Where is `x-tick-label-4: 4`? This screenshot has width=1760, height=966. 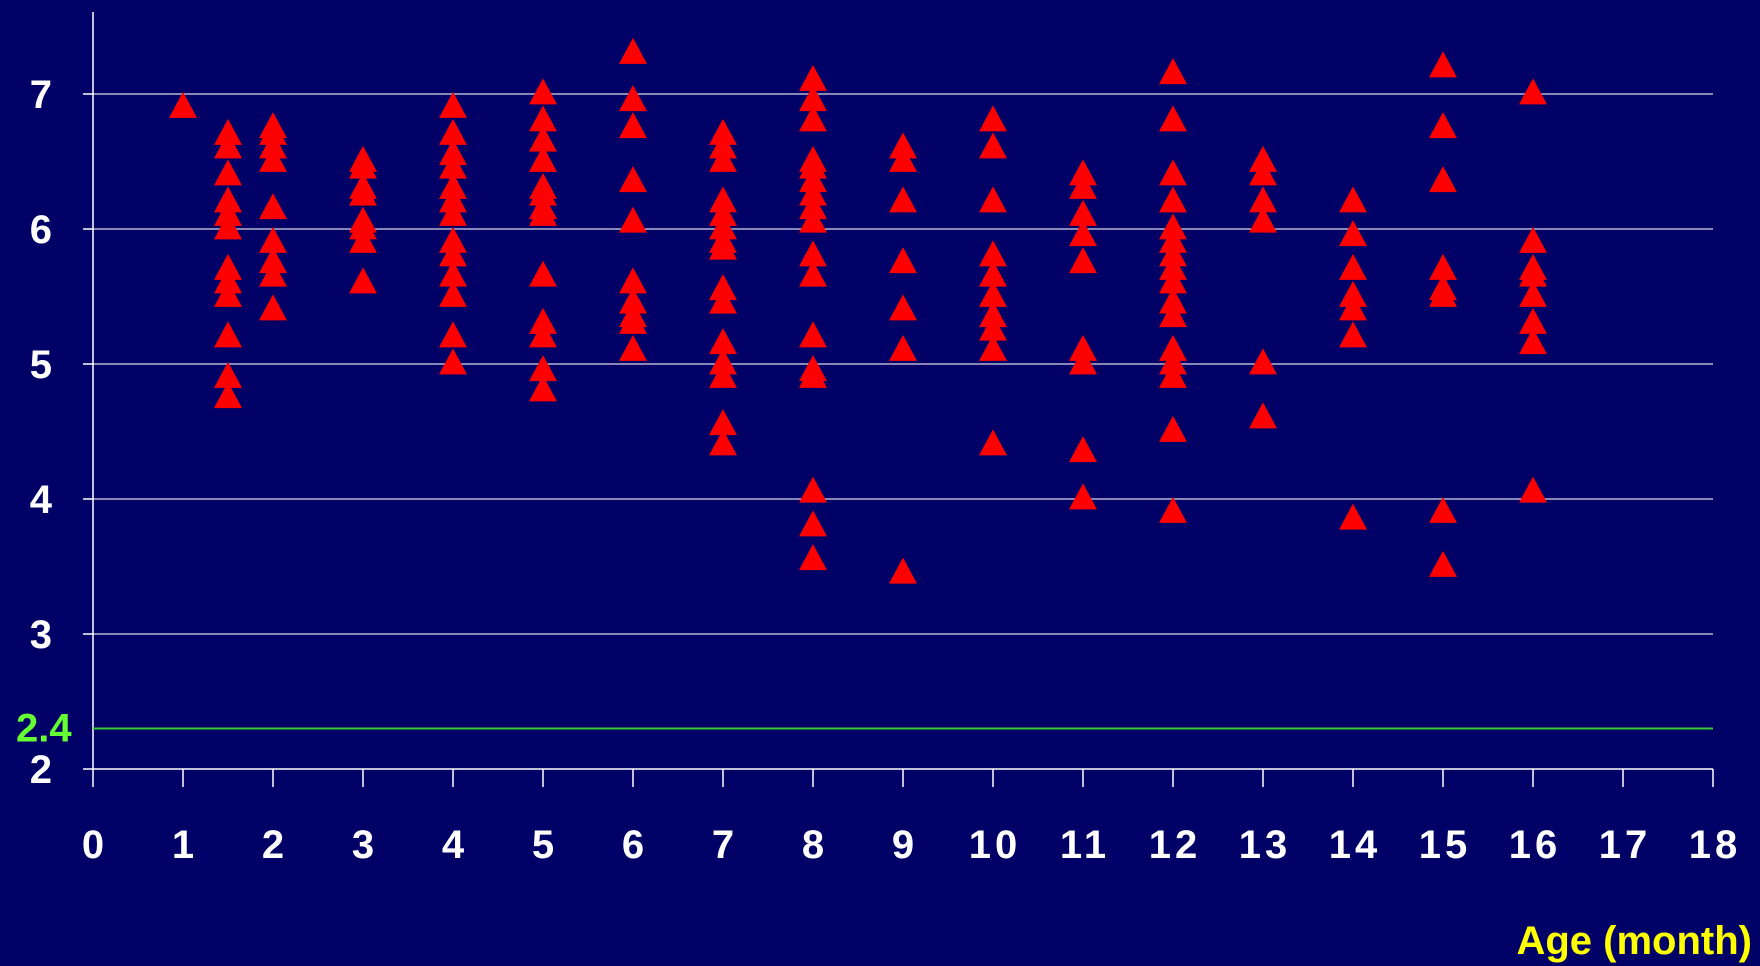
x-tick-label-4: 4 is located at coordinates (455, 845).